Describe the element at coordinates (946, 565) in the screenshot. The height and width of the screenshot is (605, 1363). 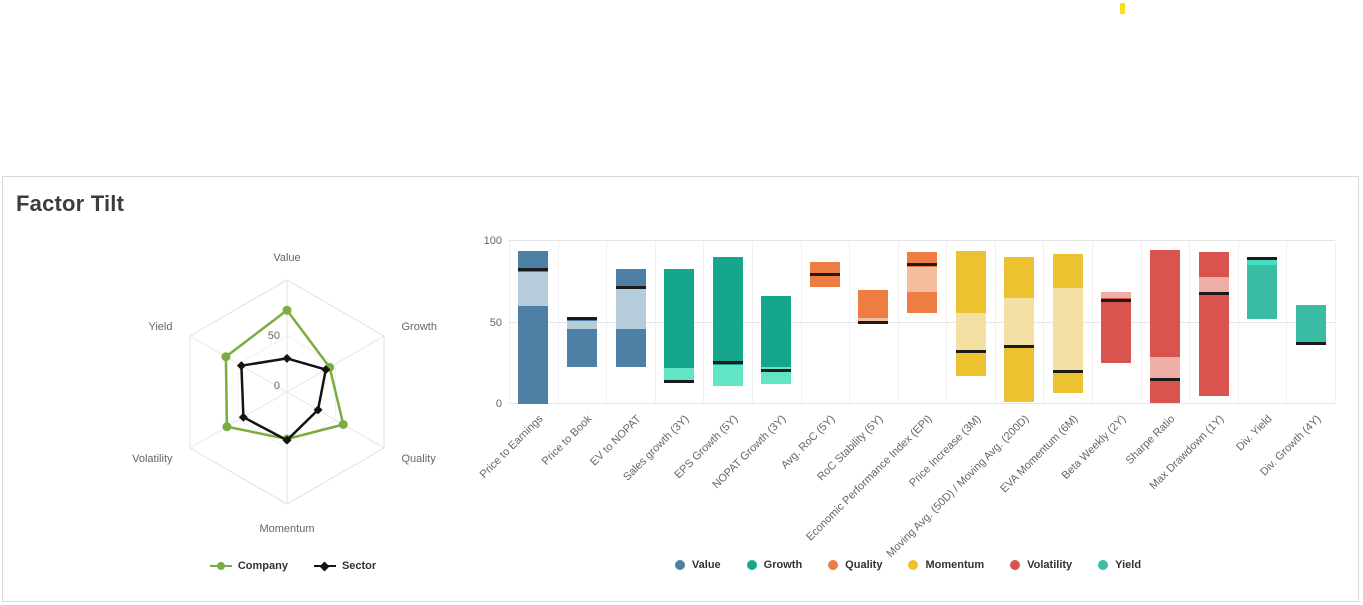
I see `legend-item-momentum: Momentum` at that location.